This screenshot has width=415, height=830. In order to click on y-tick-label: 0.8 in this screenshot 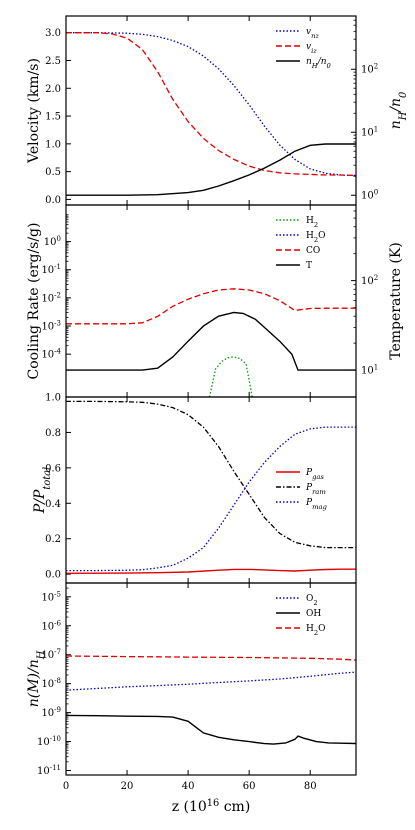, I will do `click(53, 433)`.